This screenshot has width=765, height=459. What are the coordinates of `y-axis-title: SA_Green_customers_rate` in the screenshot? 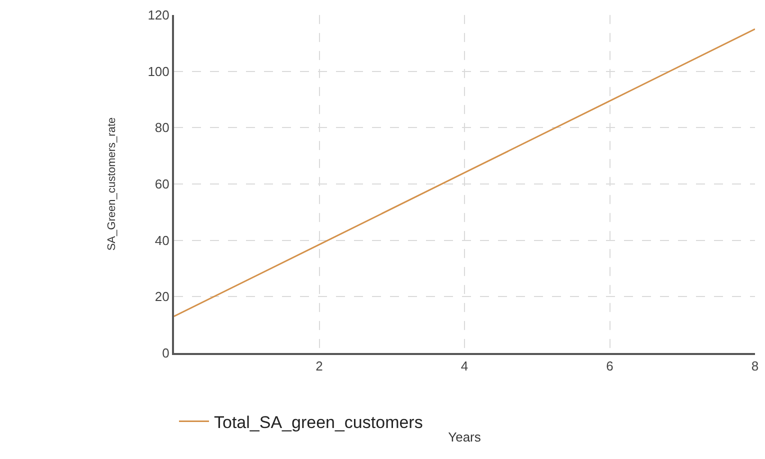 It's located at (112, 184).